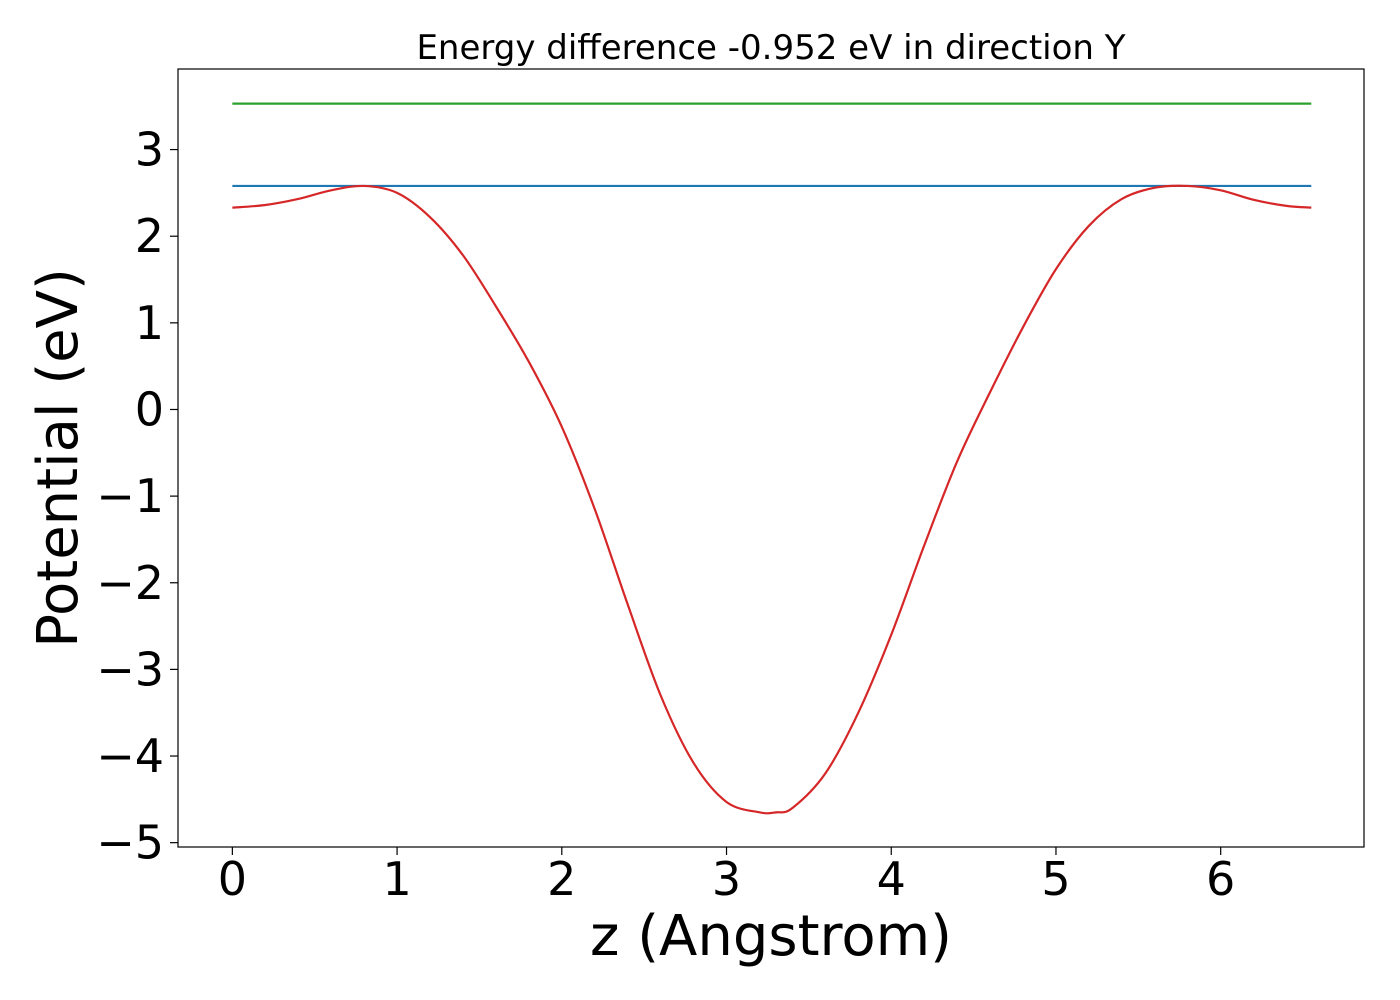 Image resolution: width=1400 pixels, height=1000 pixels. What do you see at coordinates (726, 879) in the screenshot?
I see `x-tick-label: 3` at bounding box center [726, 879].